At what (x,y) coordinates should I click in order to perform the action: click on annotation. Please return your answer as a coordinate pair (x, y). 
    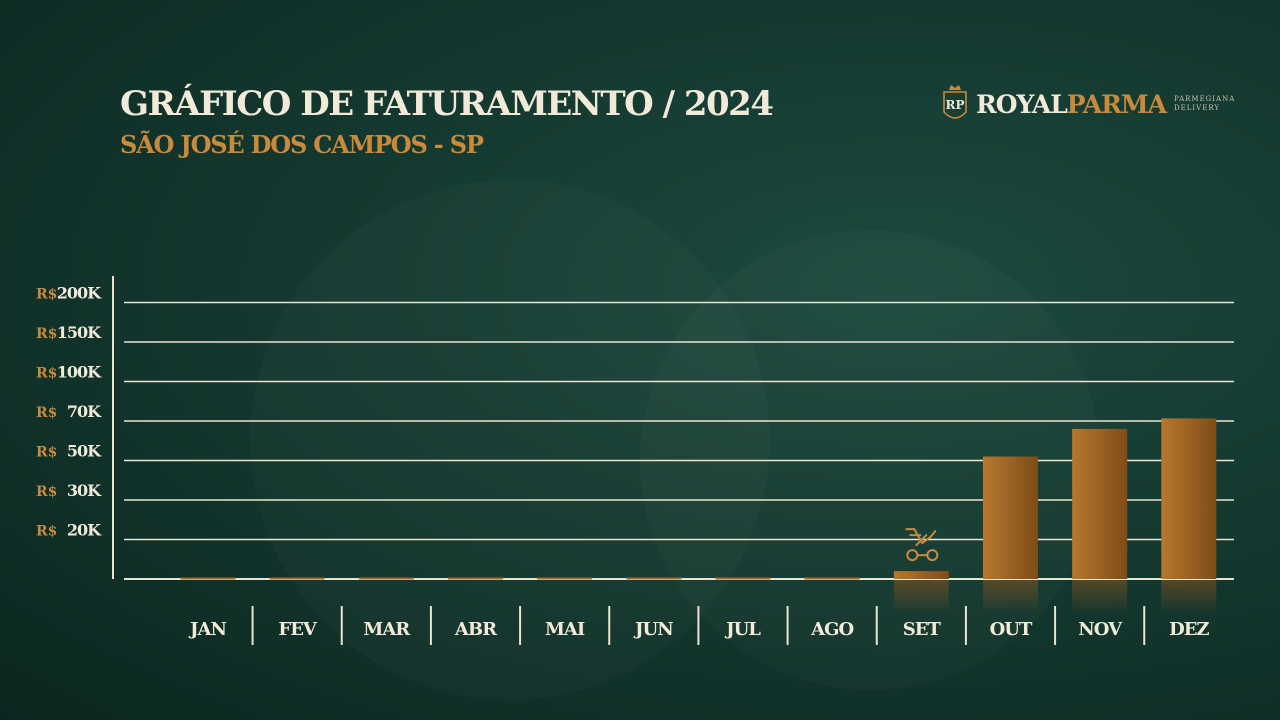
    Looking at the image, I should click on (922, 545).